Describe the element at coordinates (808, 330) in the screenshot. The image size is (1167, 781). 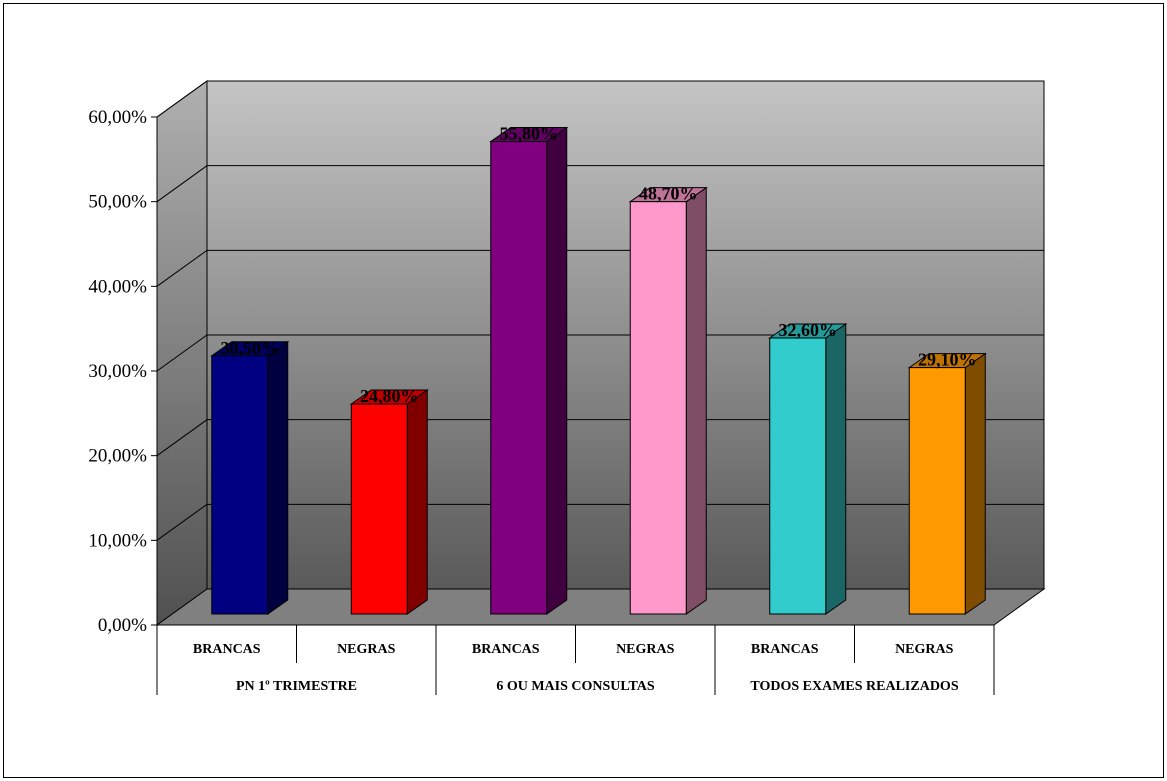
I see `data-label: 32,60%` at that location.